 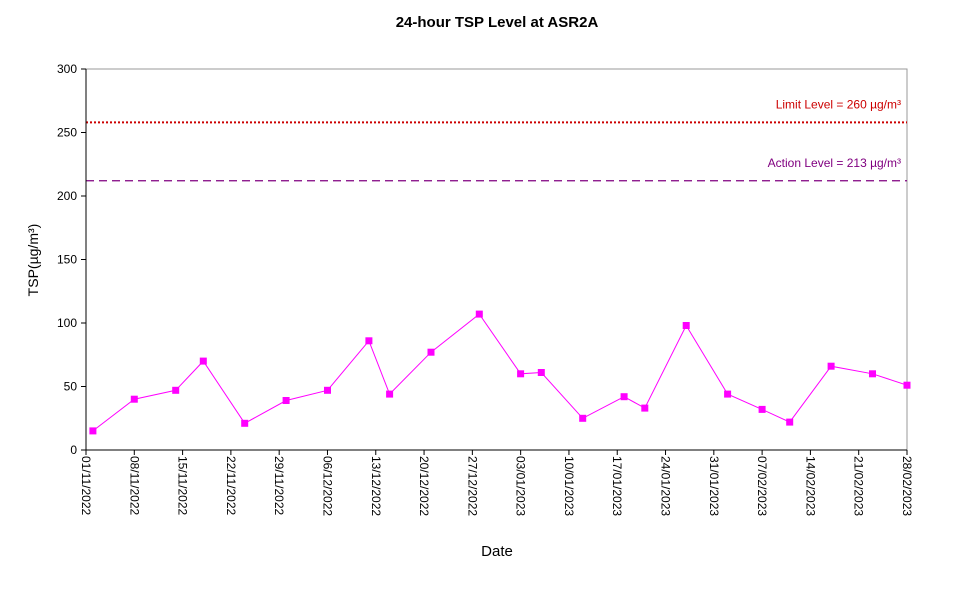 What do you see at coordinates (834, 163) in the screenshot?
I see `action-level-label: Action Level = 213 µg/m³` at bounding box center [834, 163].